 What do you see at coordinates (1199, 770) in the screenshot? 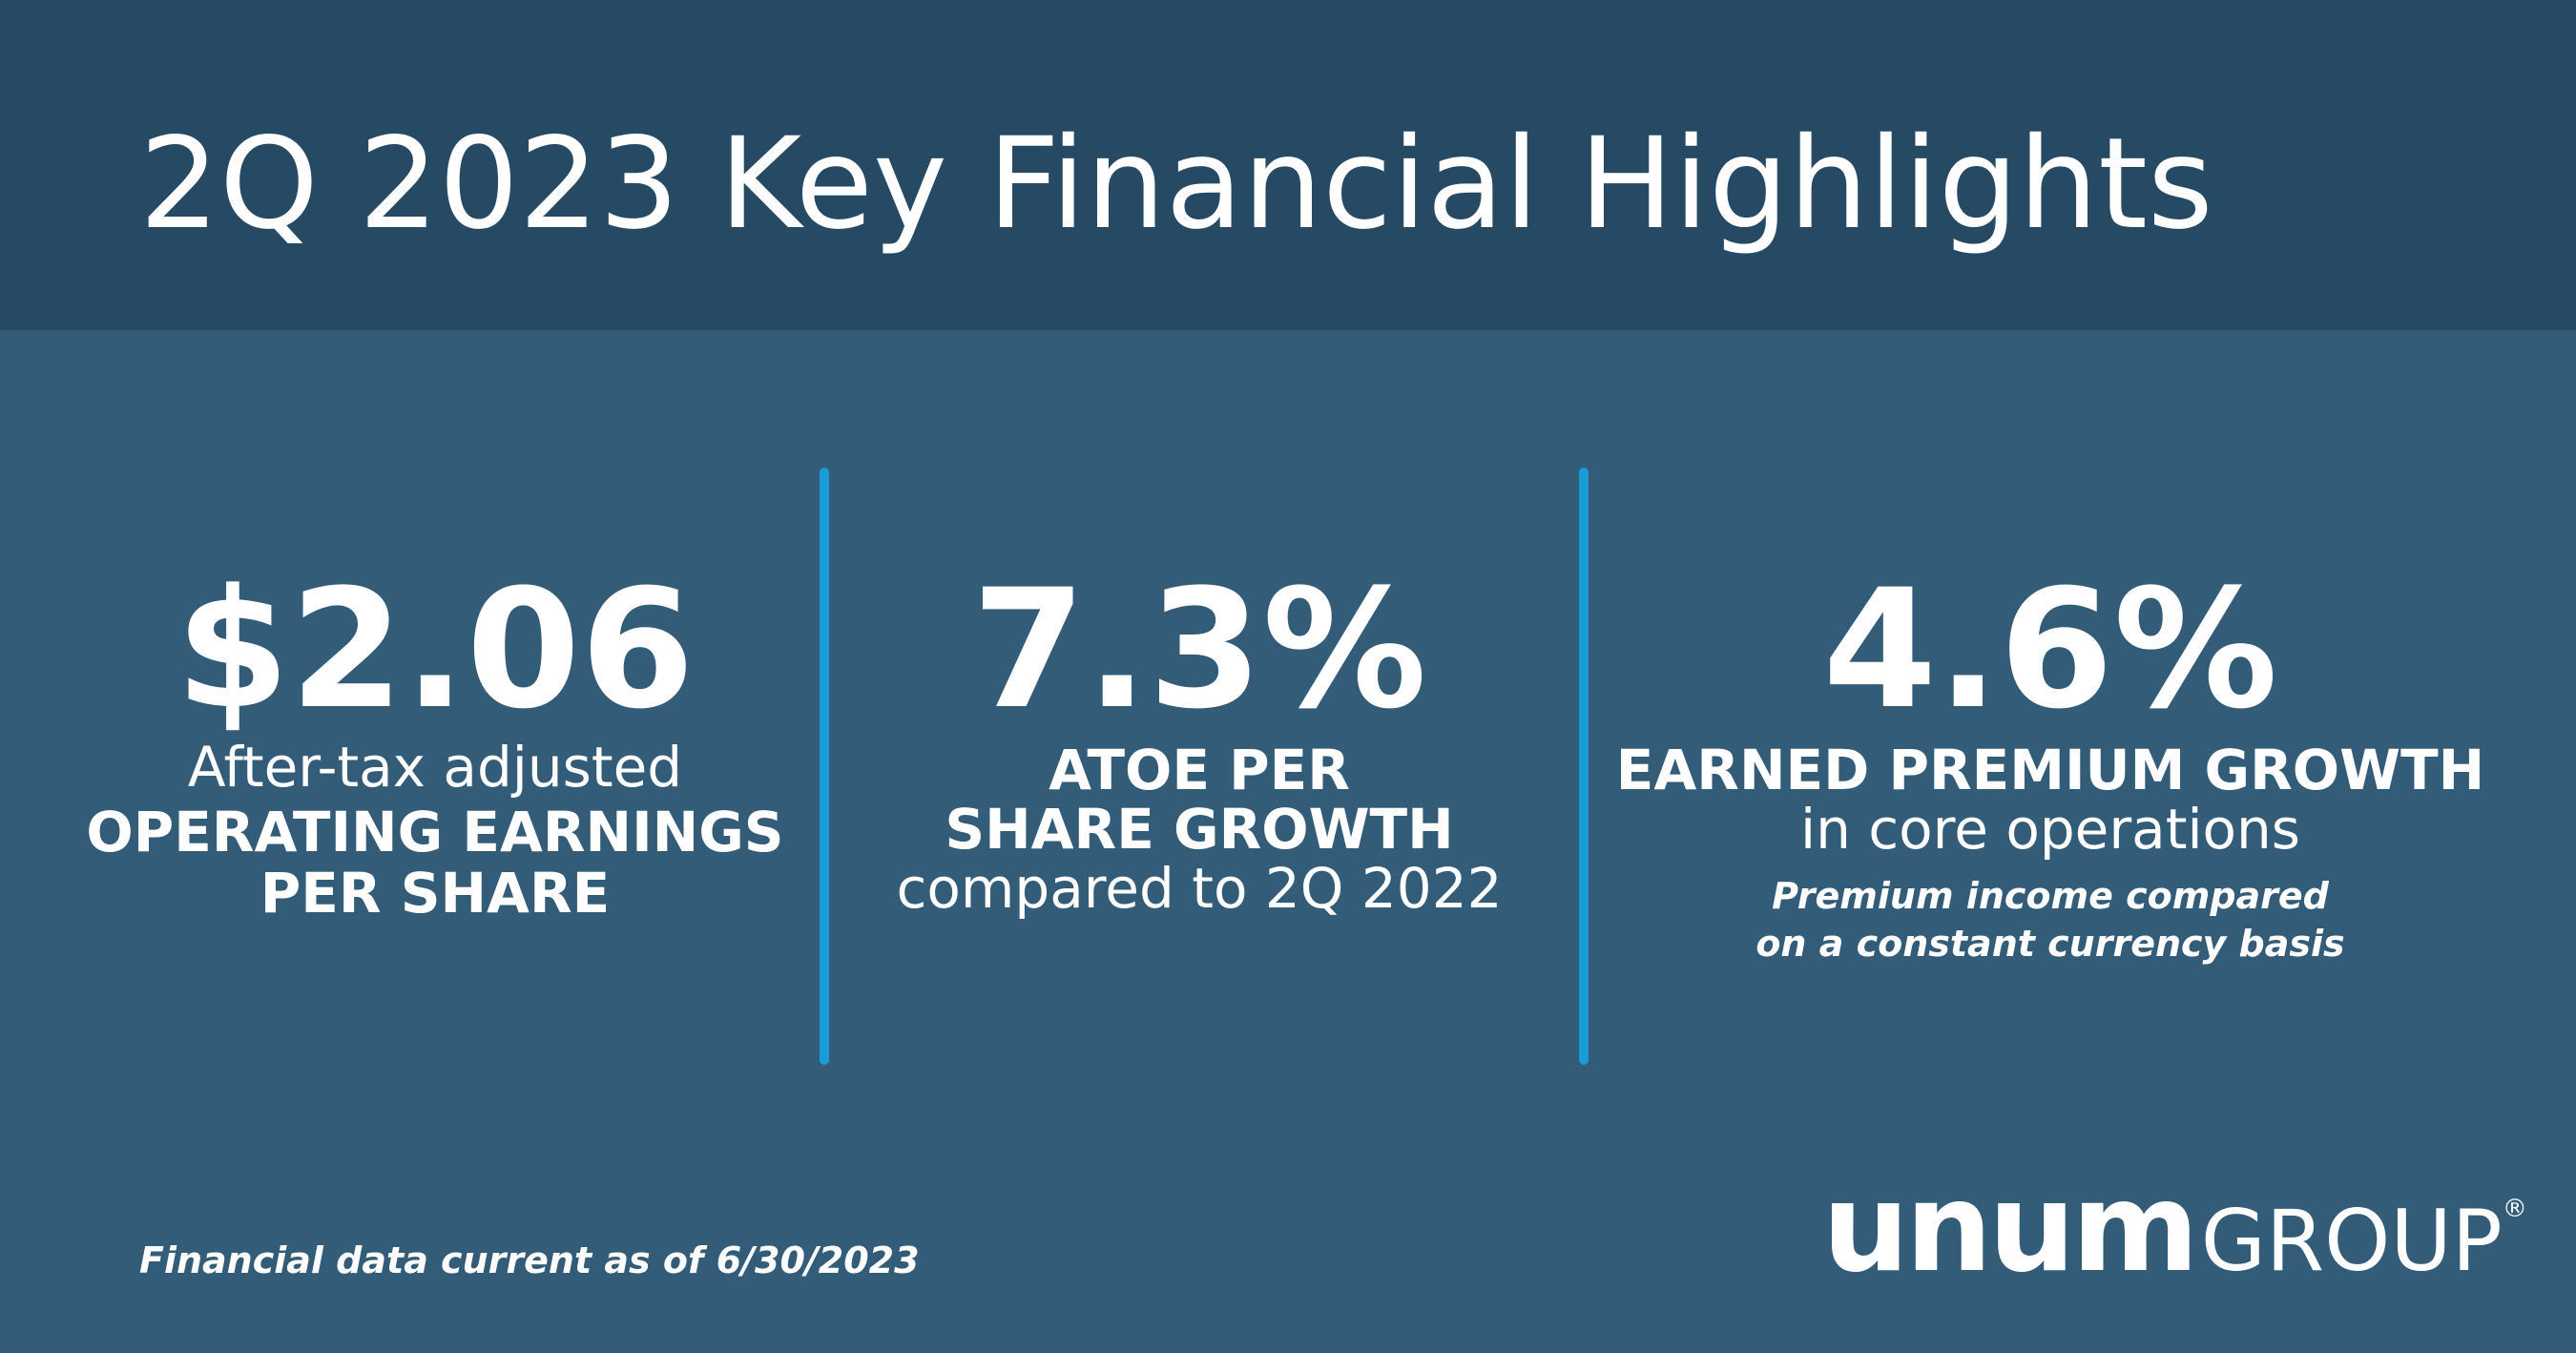
I see `highlight-caption: ATOE PER` at bounding box center [1199, 770].